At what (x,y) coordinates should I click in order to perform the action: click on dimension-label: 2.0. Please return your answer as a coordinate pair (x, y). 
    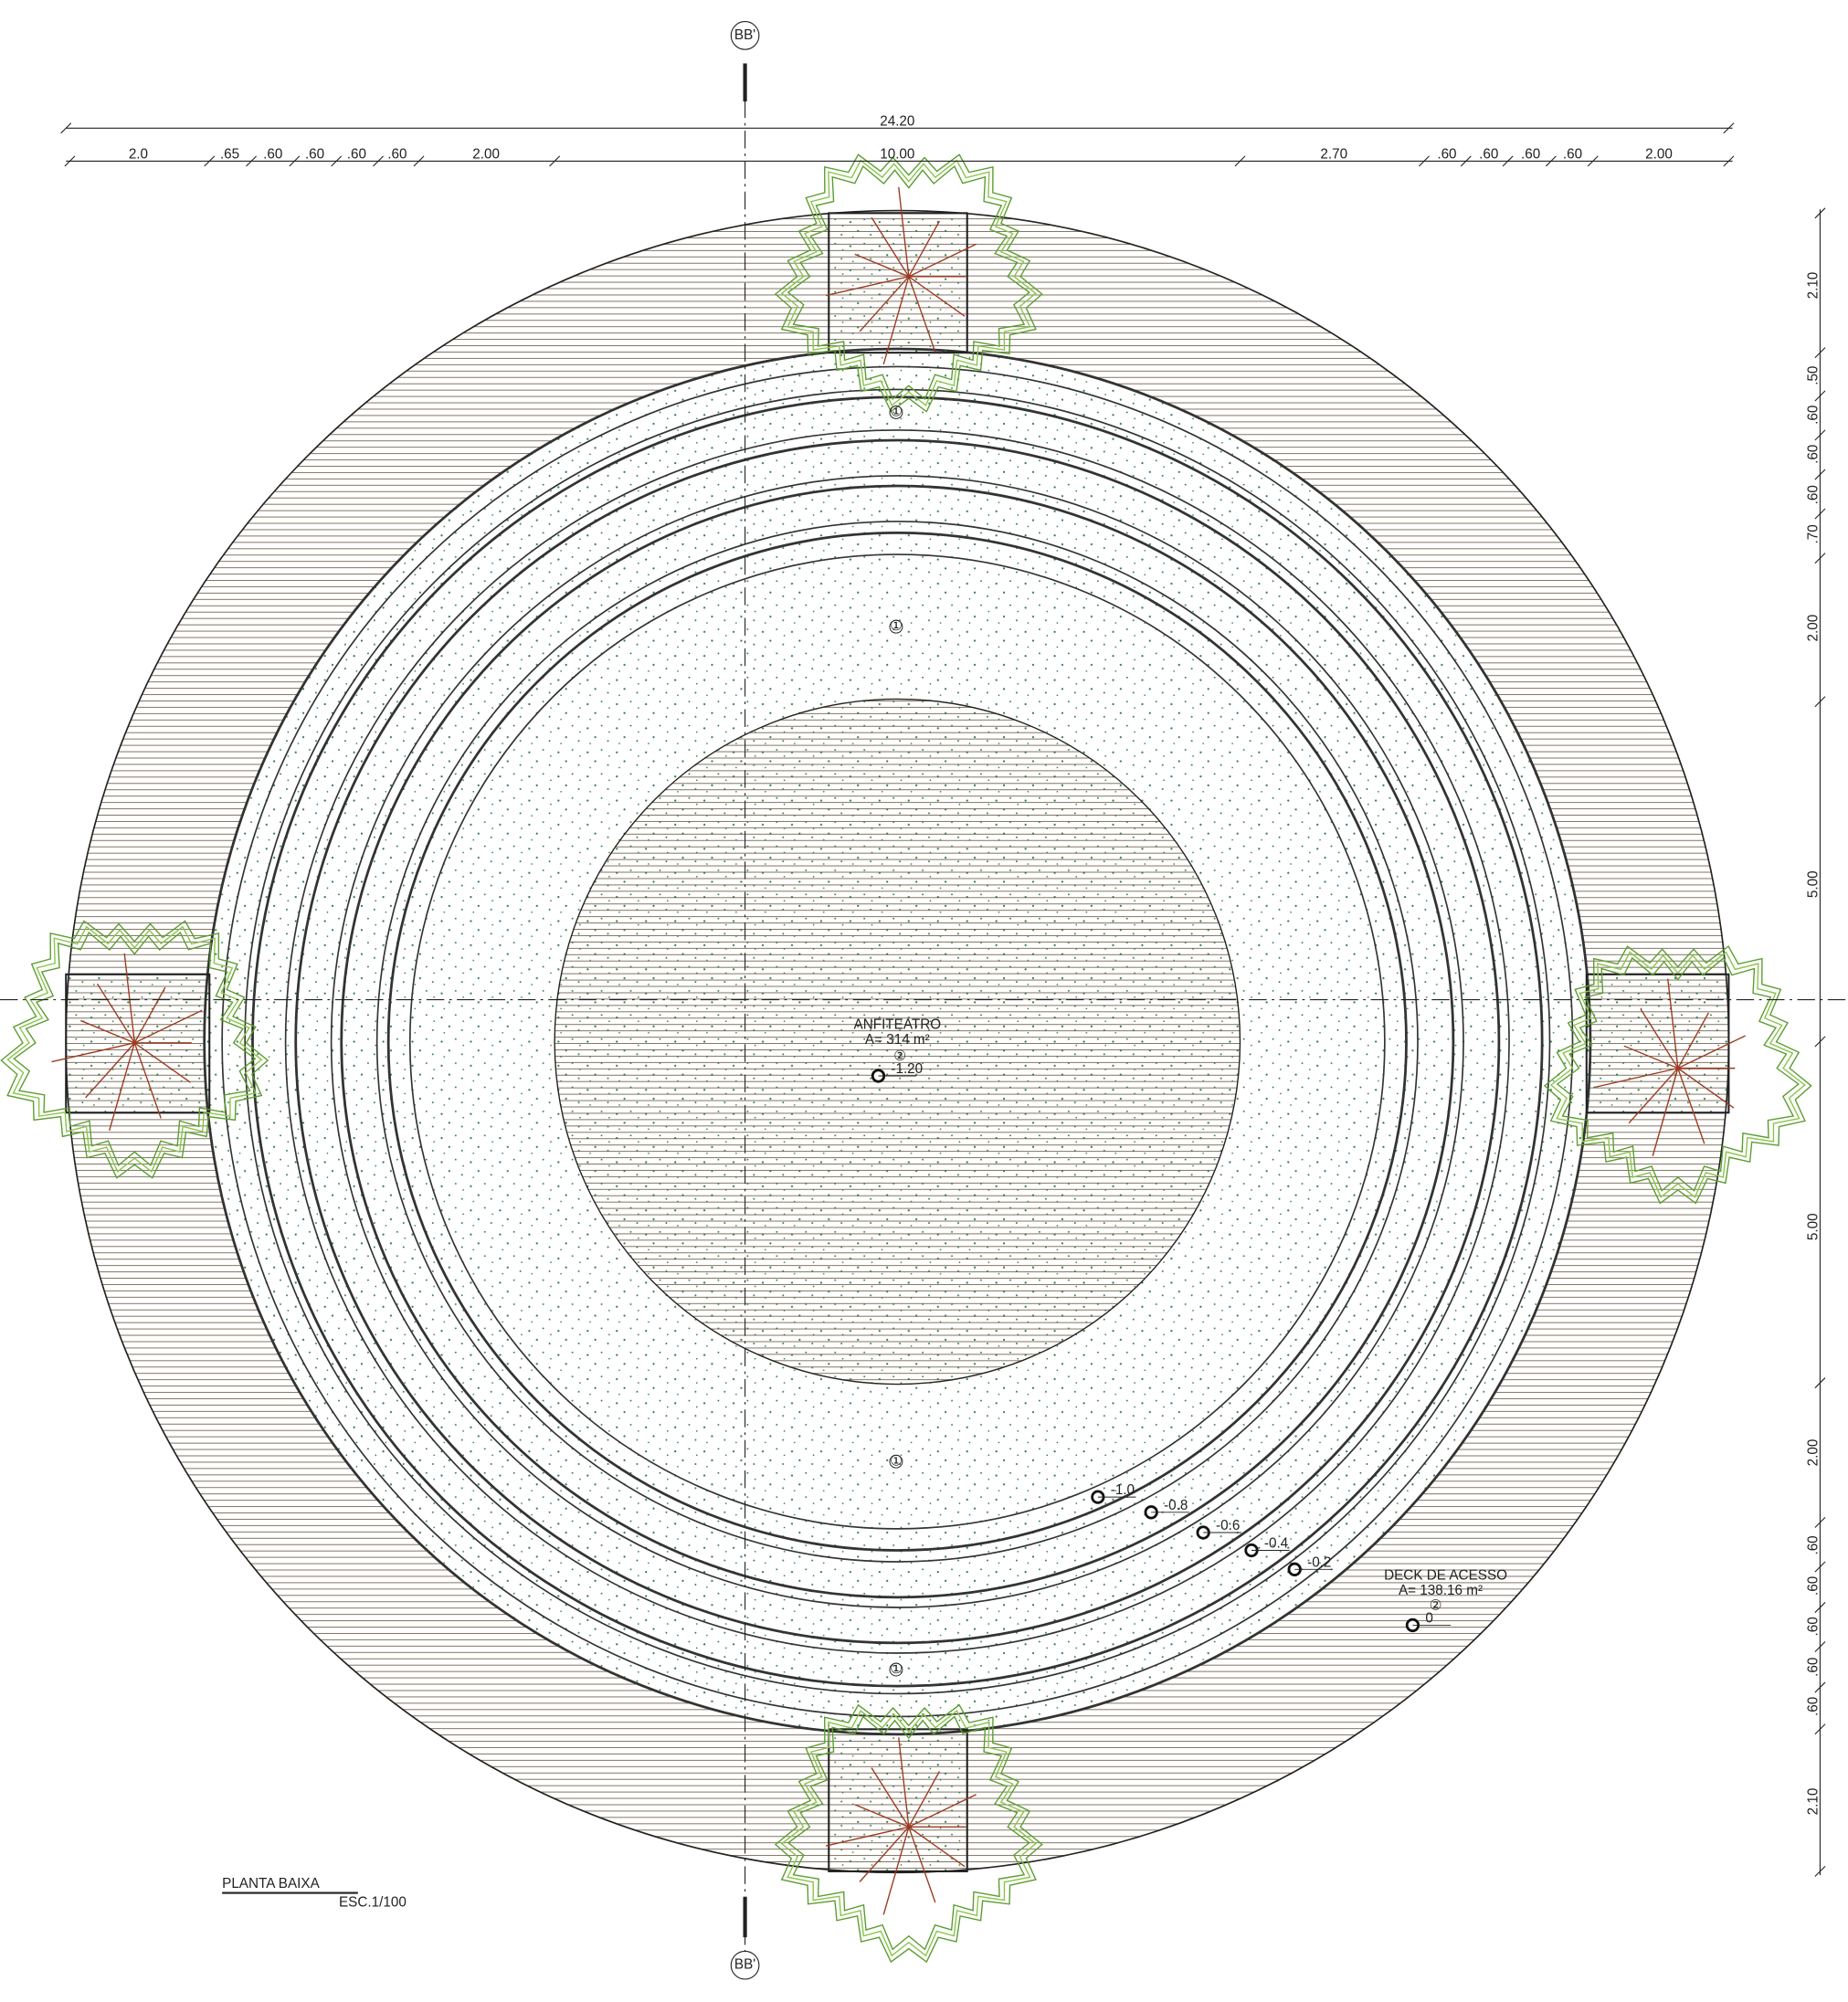
    Looking at the image, I should click on (138, 155).